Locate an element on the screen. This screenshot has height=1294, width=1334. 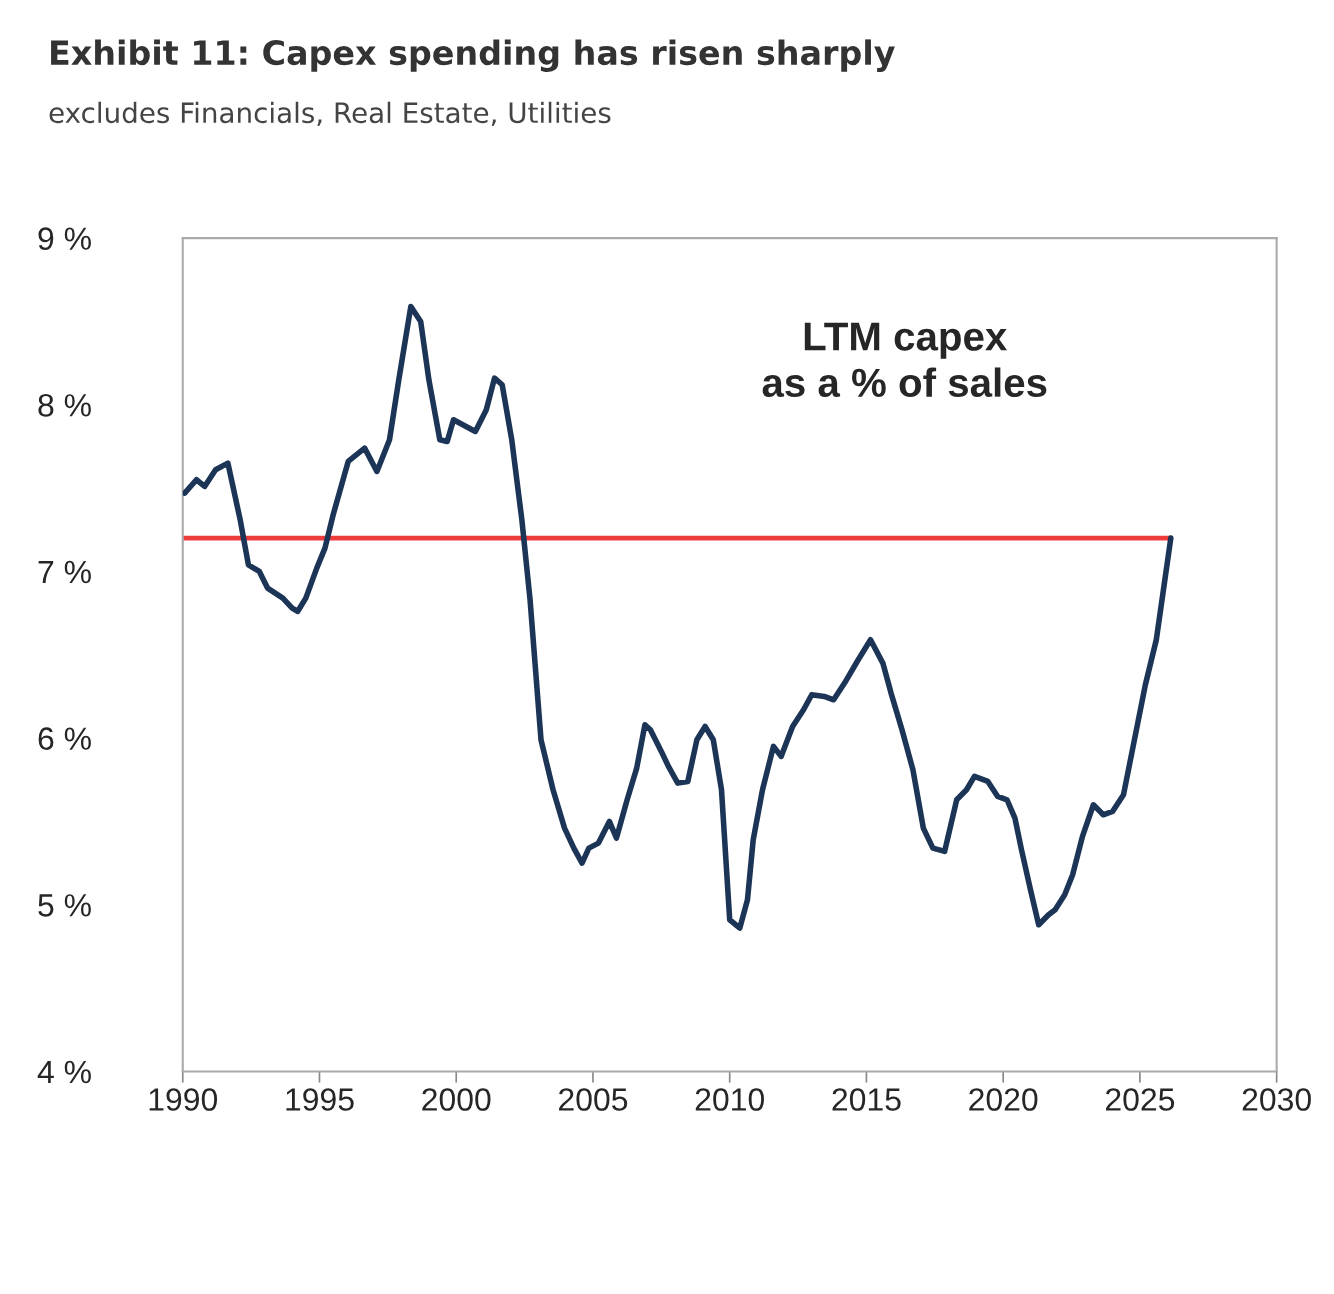
x-tick-label: 2005 is located at coordinates (593, 1099).